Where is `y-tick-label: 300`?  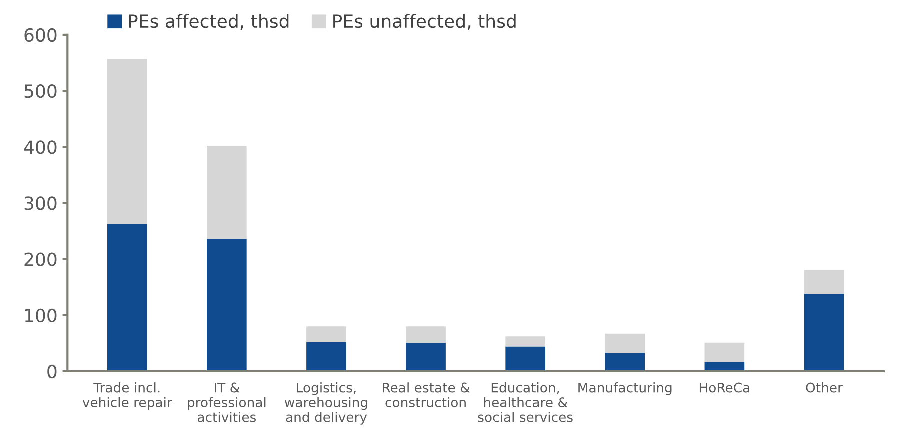
y-tick-label: 300 is located at coordinates (40, 203).